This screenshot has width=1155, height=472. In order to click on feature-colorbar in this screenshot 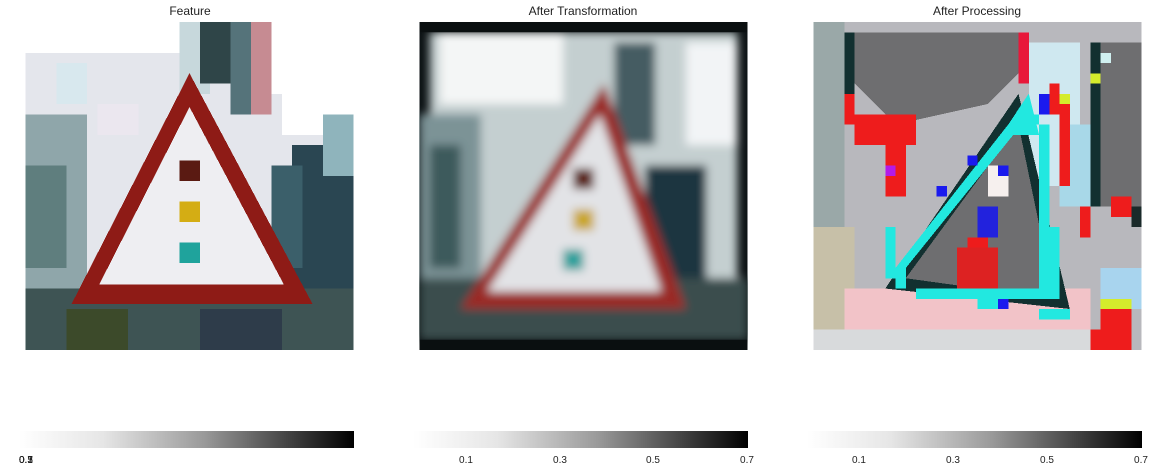, I will do `click(186, 439)`.